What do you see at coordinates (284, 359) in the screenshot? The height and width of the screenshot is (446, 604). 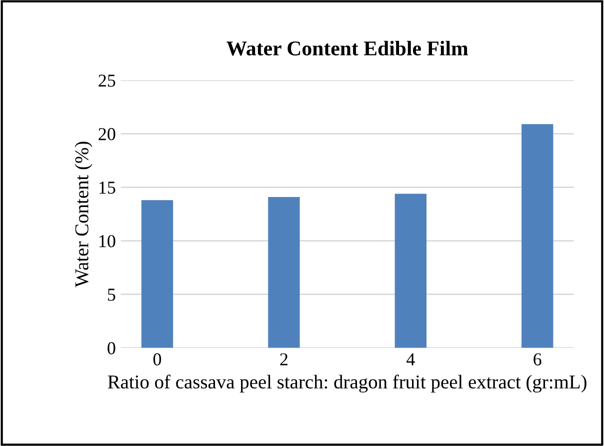 I see `x-tick-label: 2` at bounding box center [284, 359].